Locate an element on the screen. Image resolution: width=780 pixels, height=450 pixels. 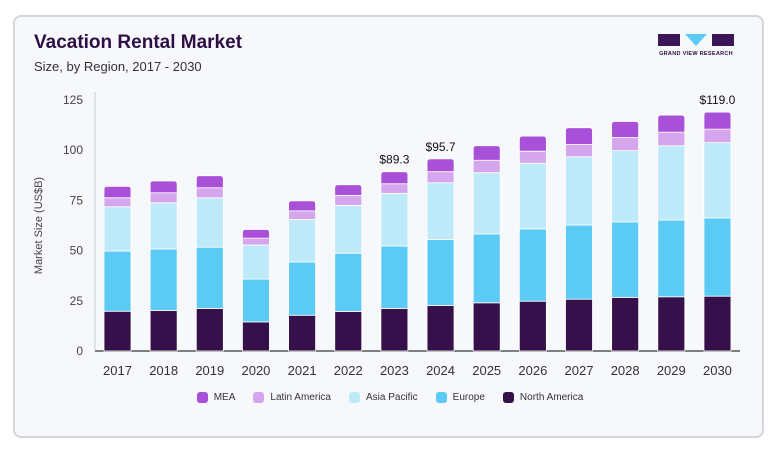
chart-subtitle: Size, by Region, 2017 - 2030 is located at coordinates (118, 66).